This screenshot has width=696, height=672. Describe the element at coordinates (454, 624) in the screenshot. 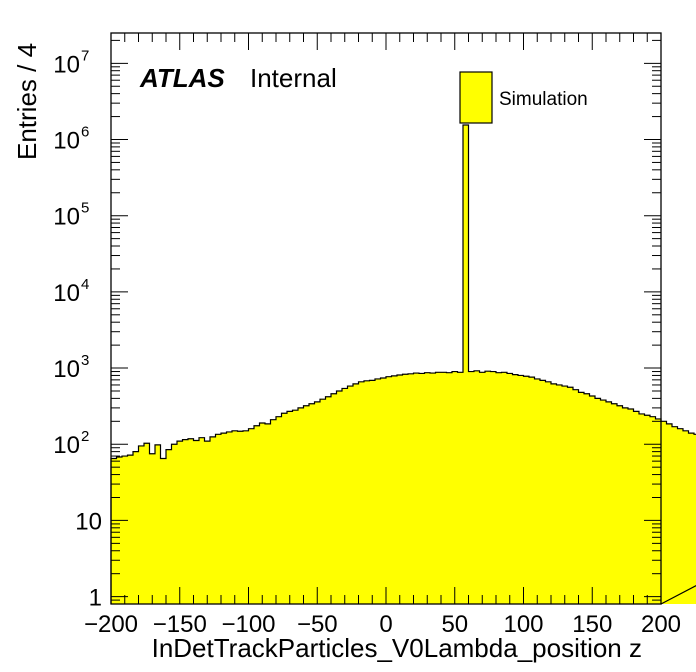

I see `x-tick-label: 50` at that location.